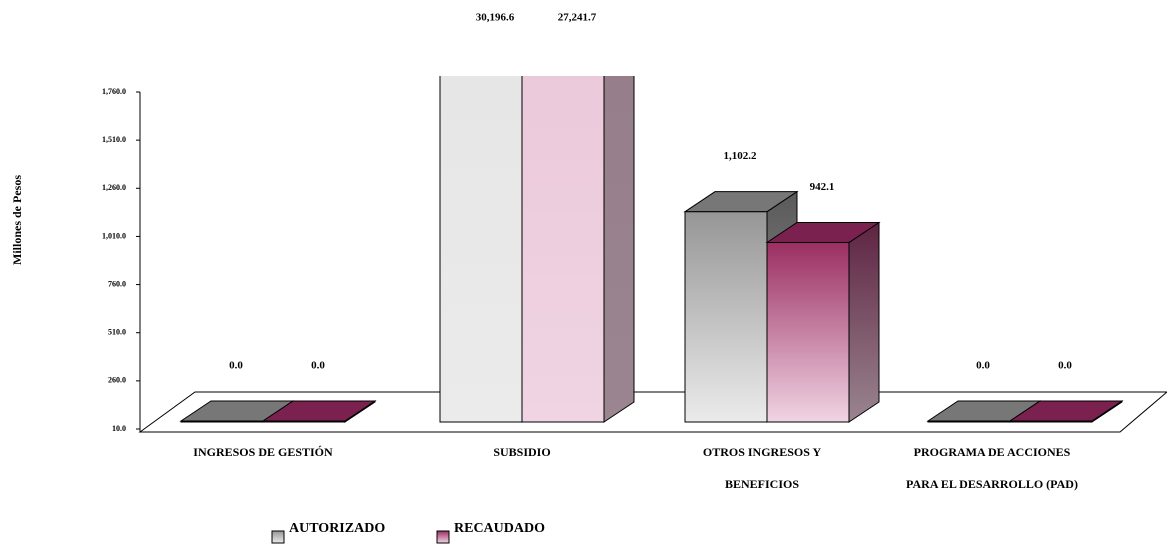  Describe the element at coordinates (577, 18) in the screenshot. I see `value-label: 27,241.7` at that location.